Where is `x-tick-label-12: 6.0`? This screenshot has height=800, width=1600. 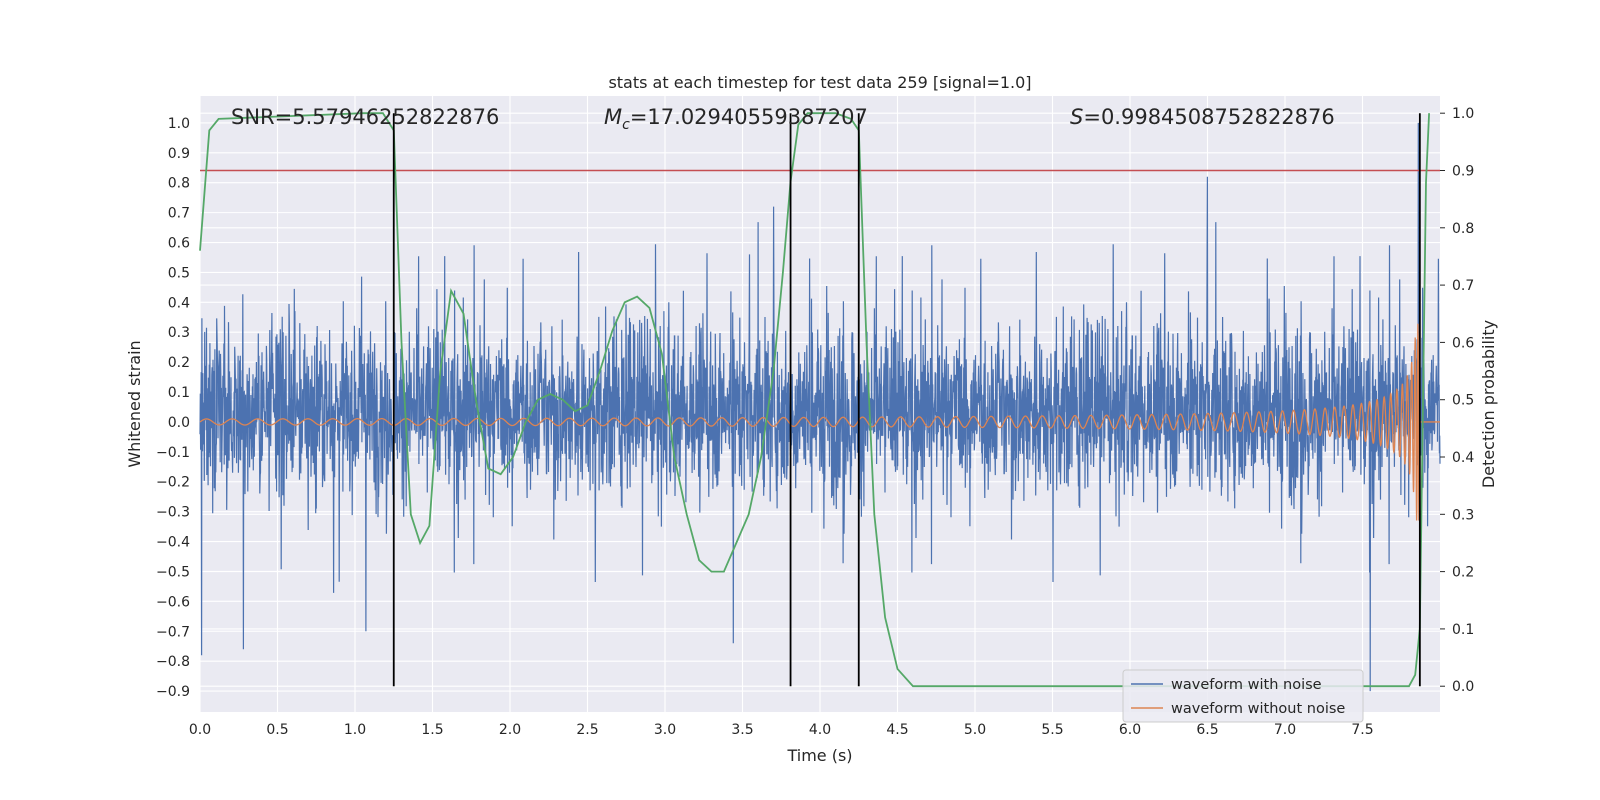
x-tick-label-12: 6.0 is located at coordinates (1130, 730).